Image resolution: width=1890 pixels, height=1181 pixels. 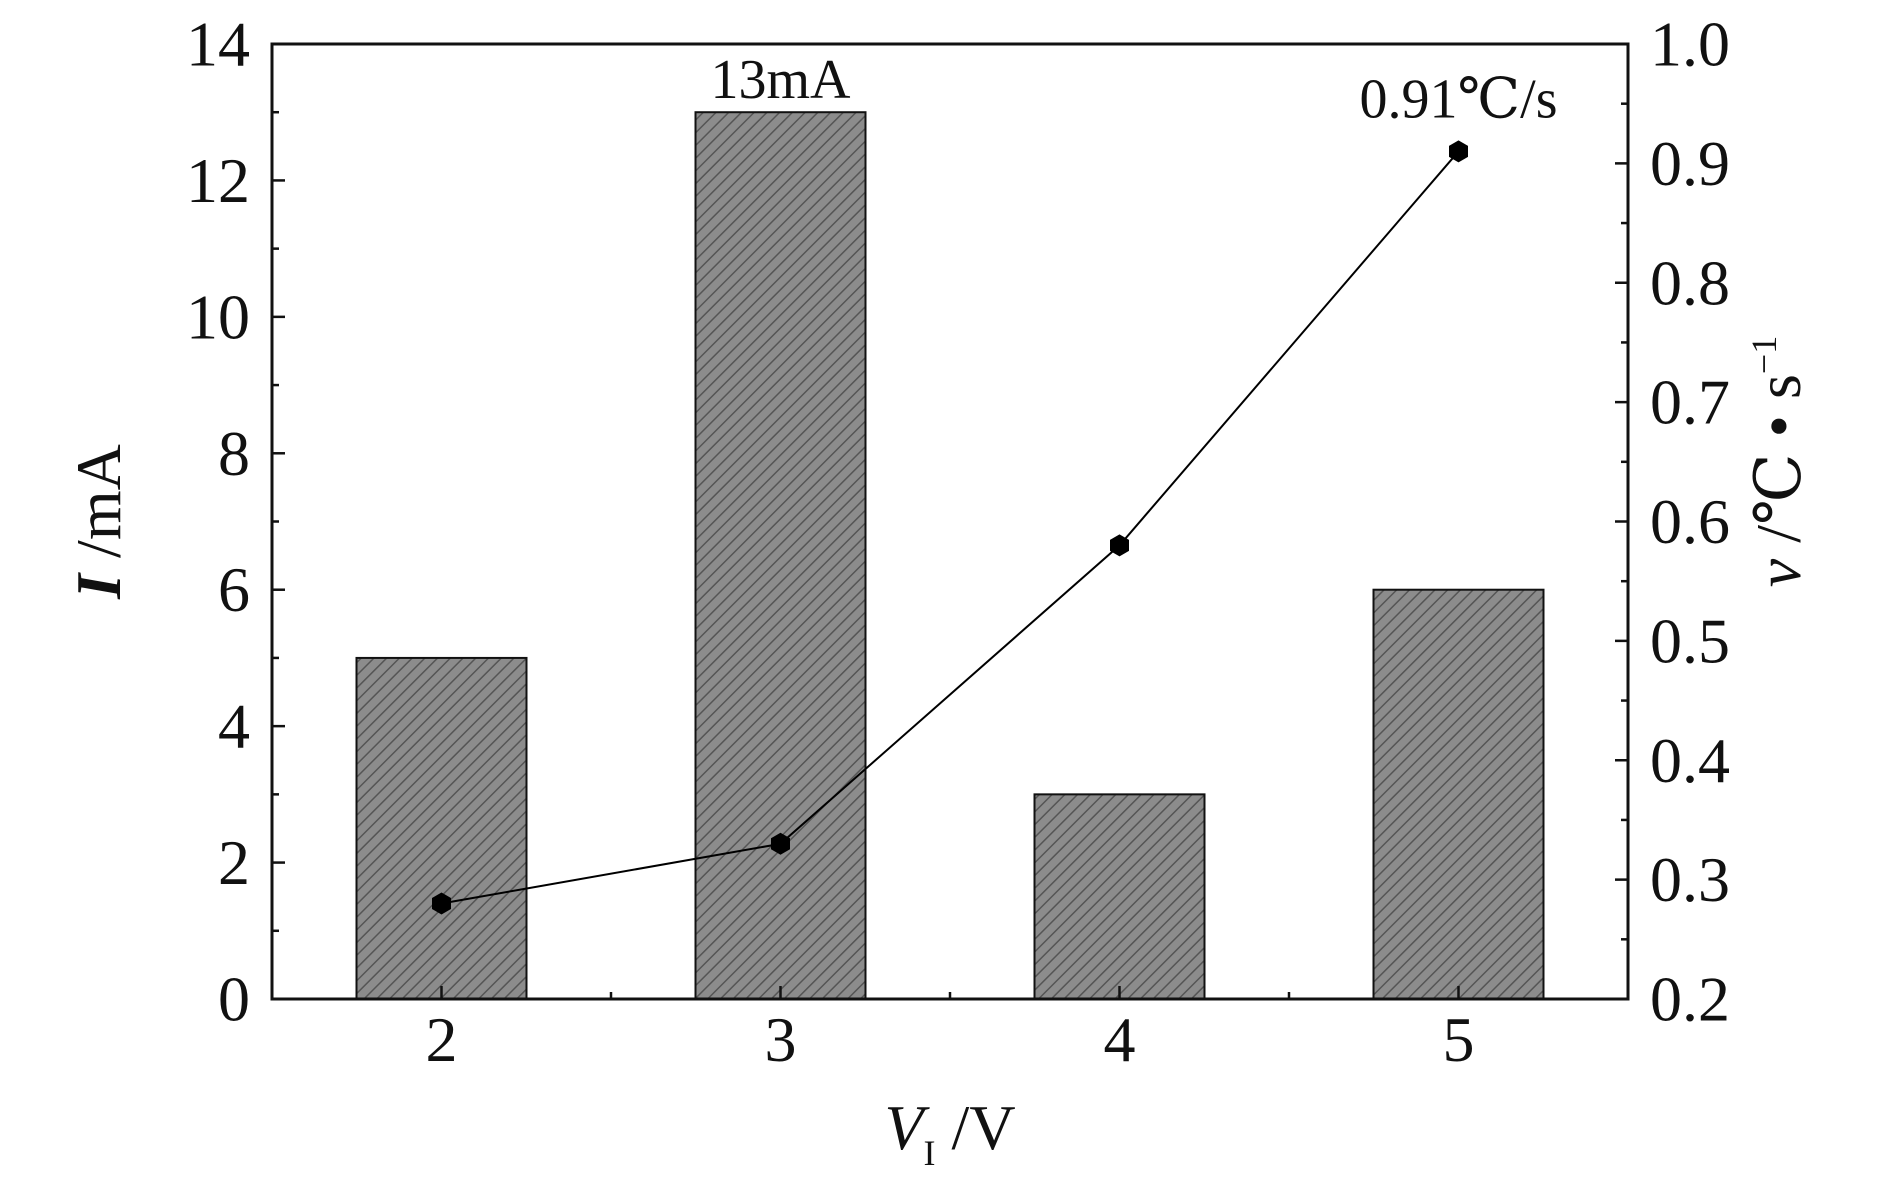 I want to click on y-tick-label: 0, so click(x=234, y=999).